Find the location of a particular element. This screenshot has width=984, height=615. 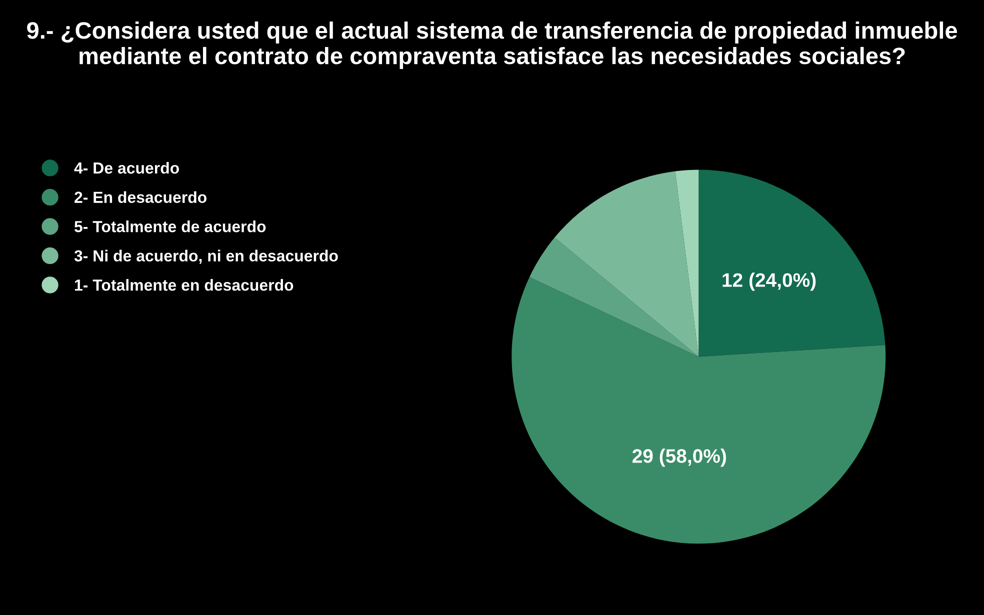

data-label: 29 (58,0%) is located at coordinates (679, 457).